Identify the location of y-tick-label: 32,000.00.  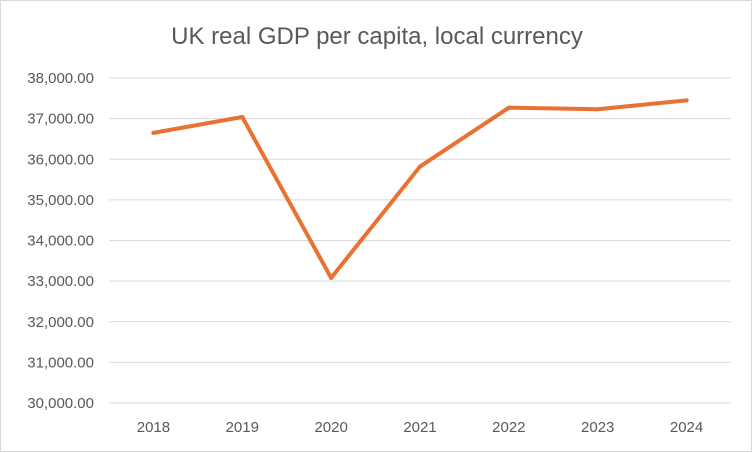
(60, 322).